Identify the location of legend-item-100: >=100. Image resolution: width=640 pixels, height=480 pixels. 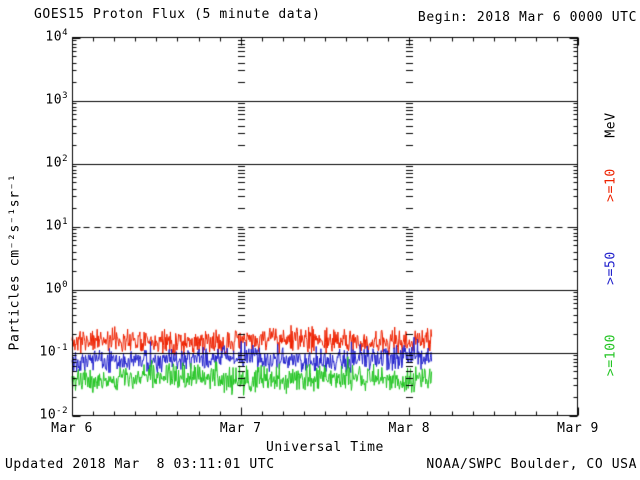
(611, 355).